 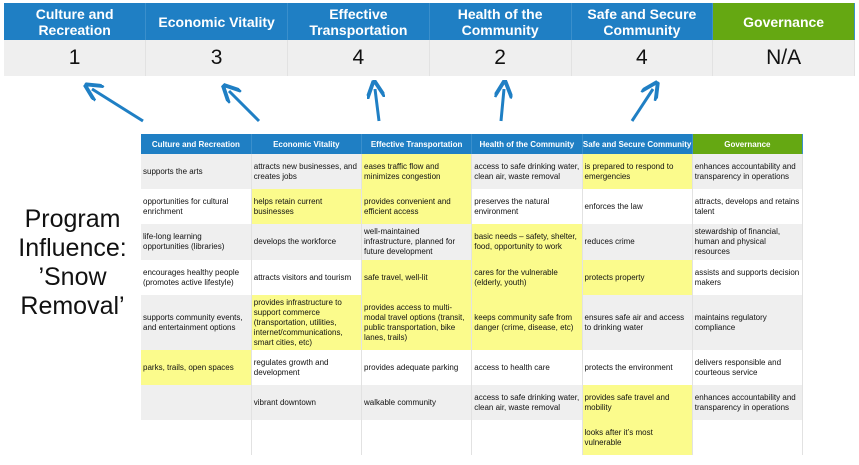 I want to click on table-cell: provides convenient and efficient access, so click(x=417, y=206).